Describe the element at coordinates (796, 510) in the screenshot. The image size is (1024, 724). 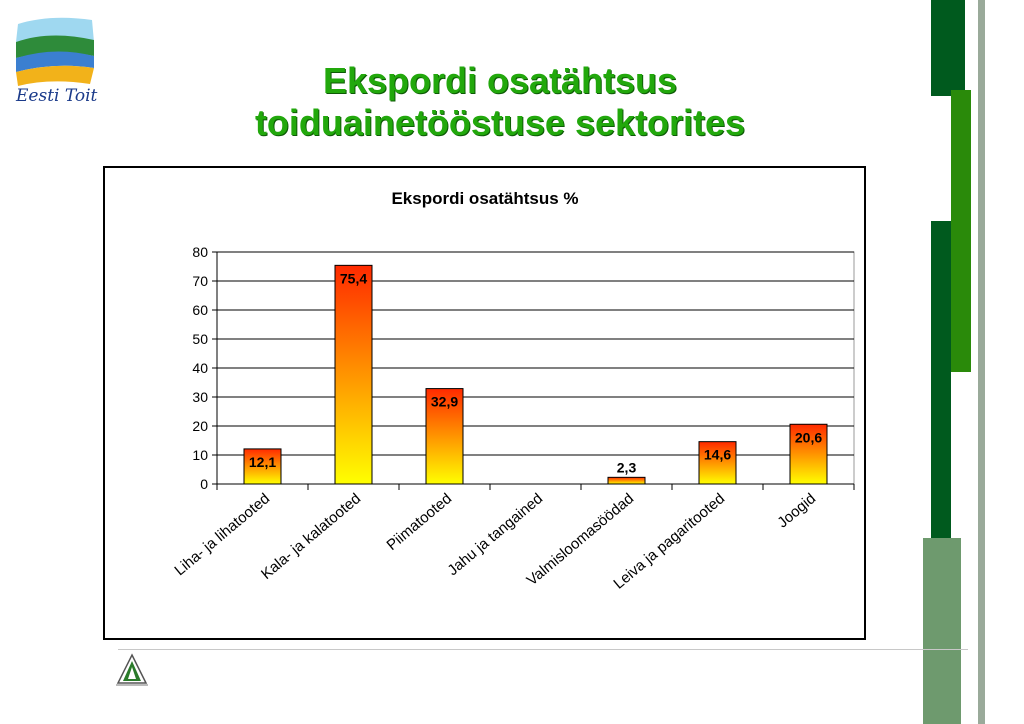
I see `x-category-label: Joogid` at that location.